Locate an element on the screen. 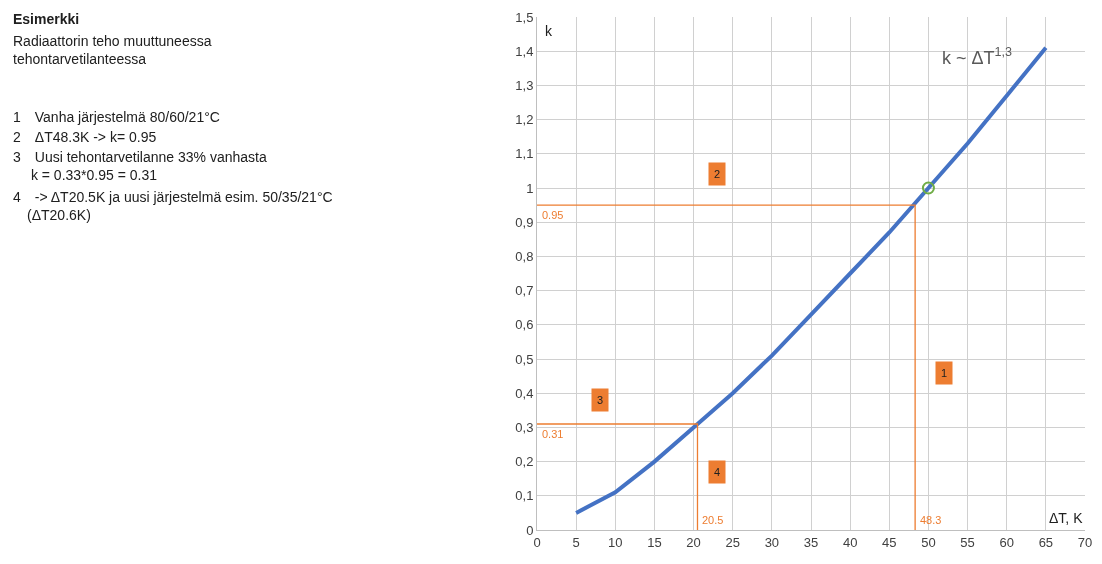 The image size is (1102, 564). annotation: 4 is located at coordinates (717, 472).